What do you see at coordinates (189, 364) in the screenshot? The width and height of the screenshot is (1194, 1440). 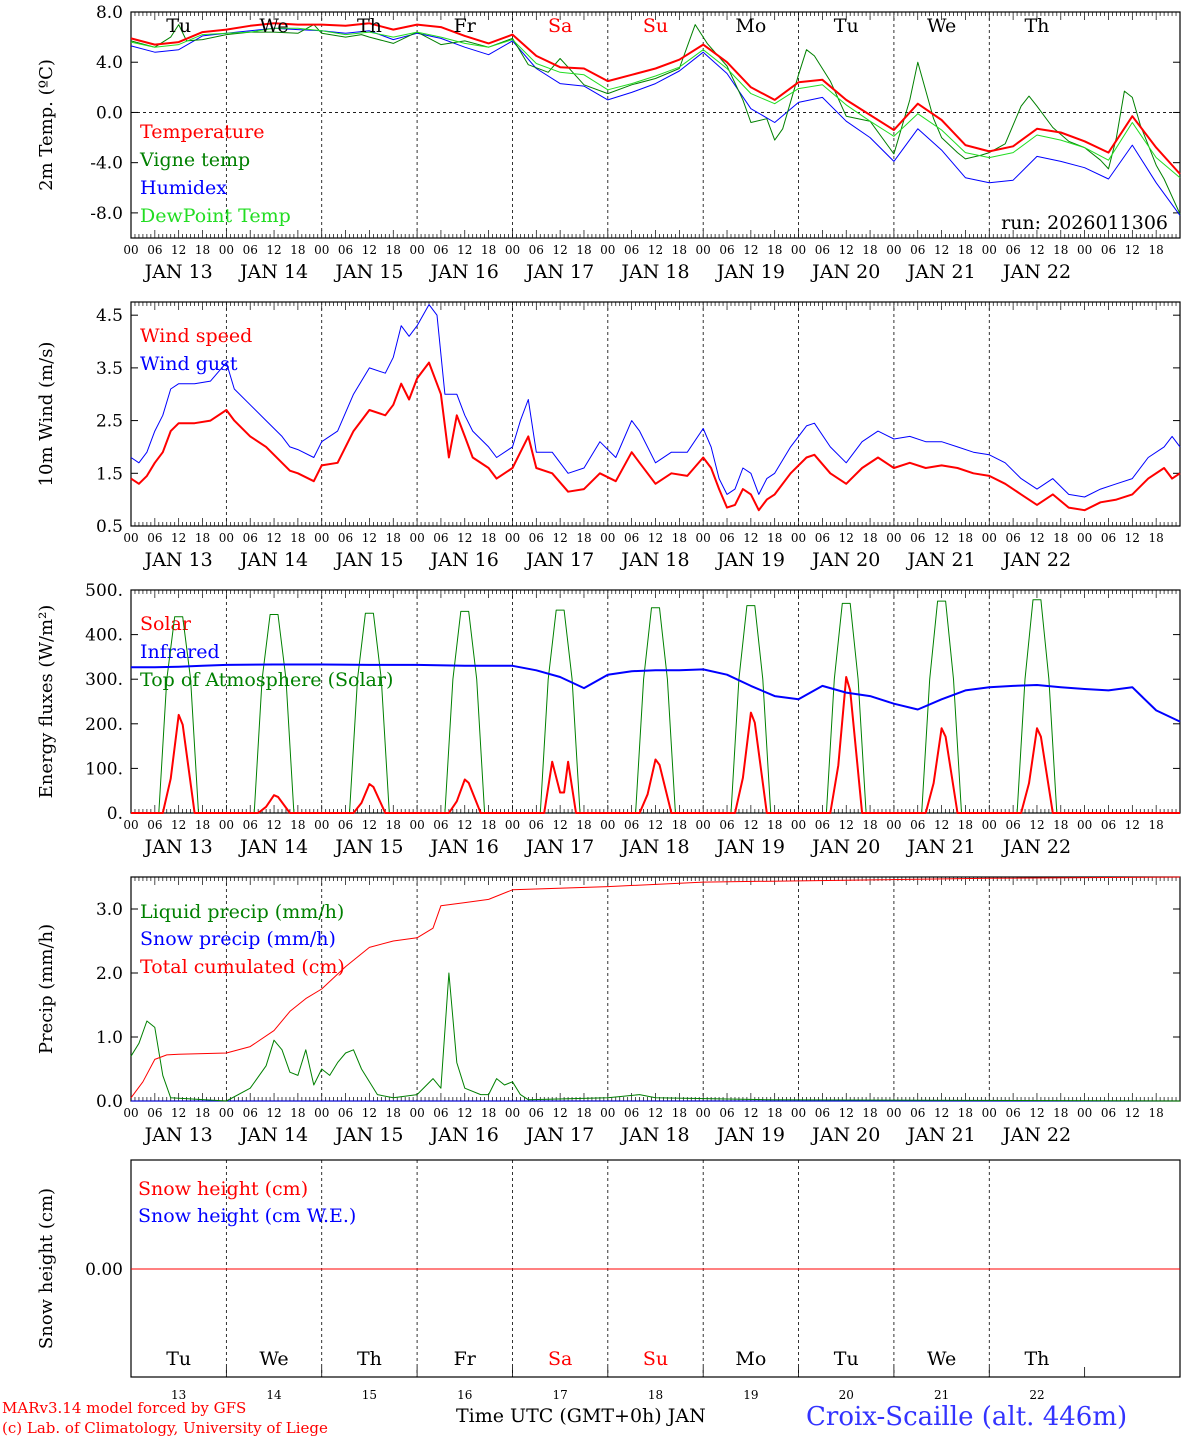 I see `legend-entry: Wind gust` at bounding box center [189, 364].